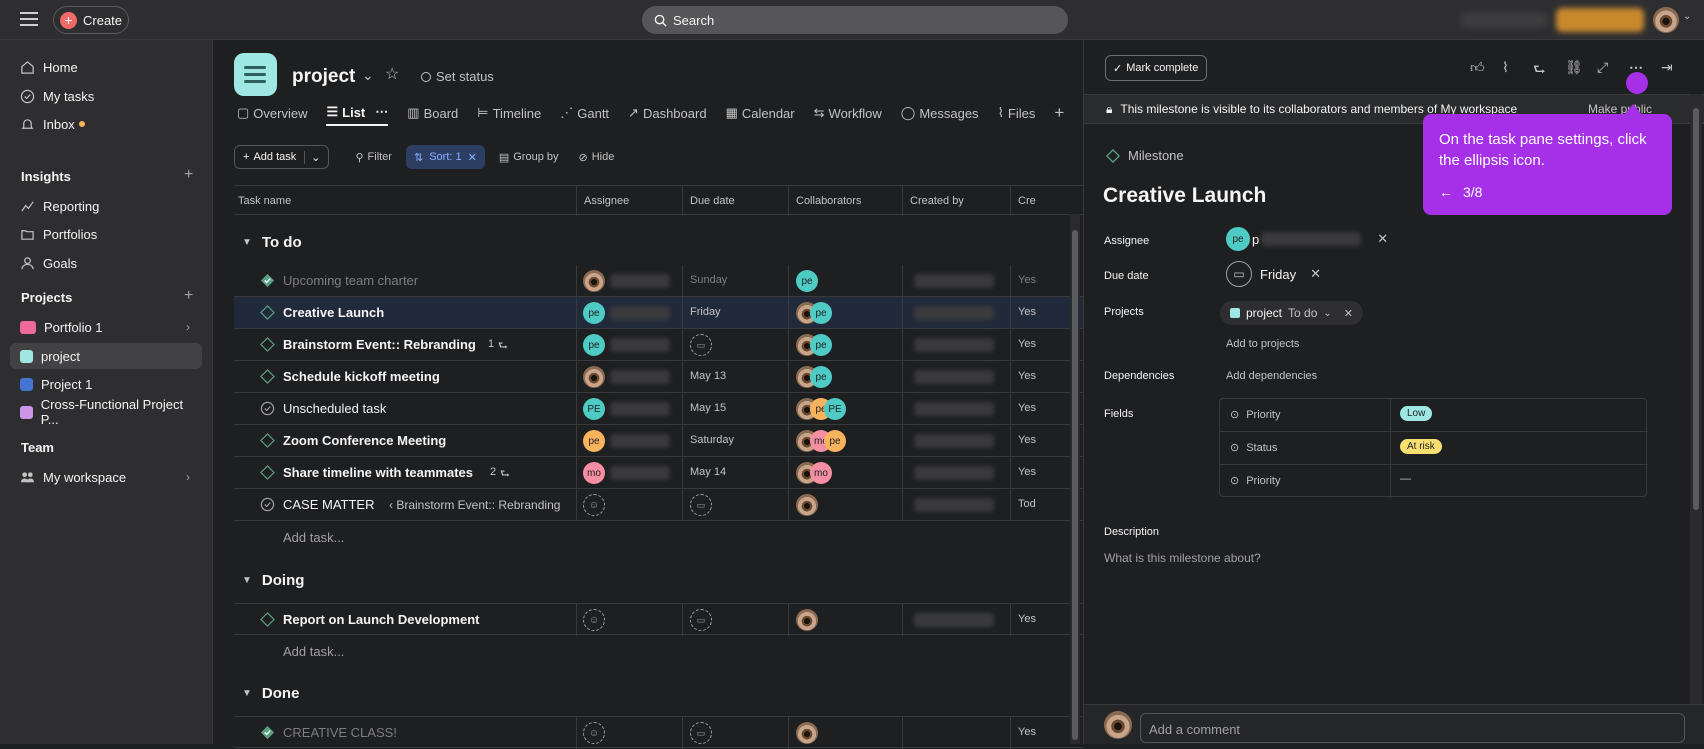  Describe the element at coordinates (1574, 67) in the screenshot. I see `link-icon: ⛓` at that location.